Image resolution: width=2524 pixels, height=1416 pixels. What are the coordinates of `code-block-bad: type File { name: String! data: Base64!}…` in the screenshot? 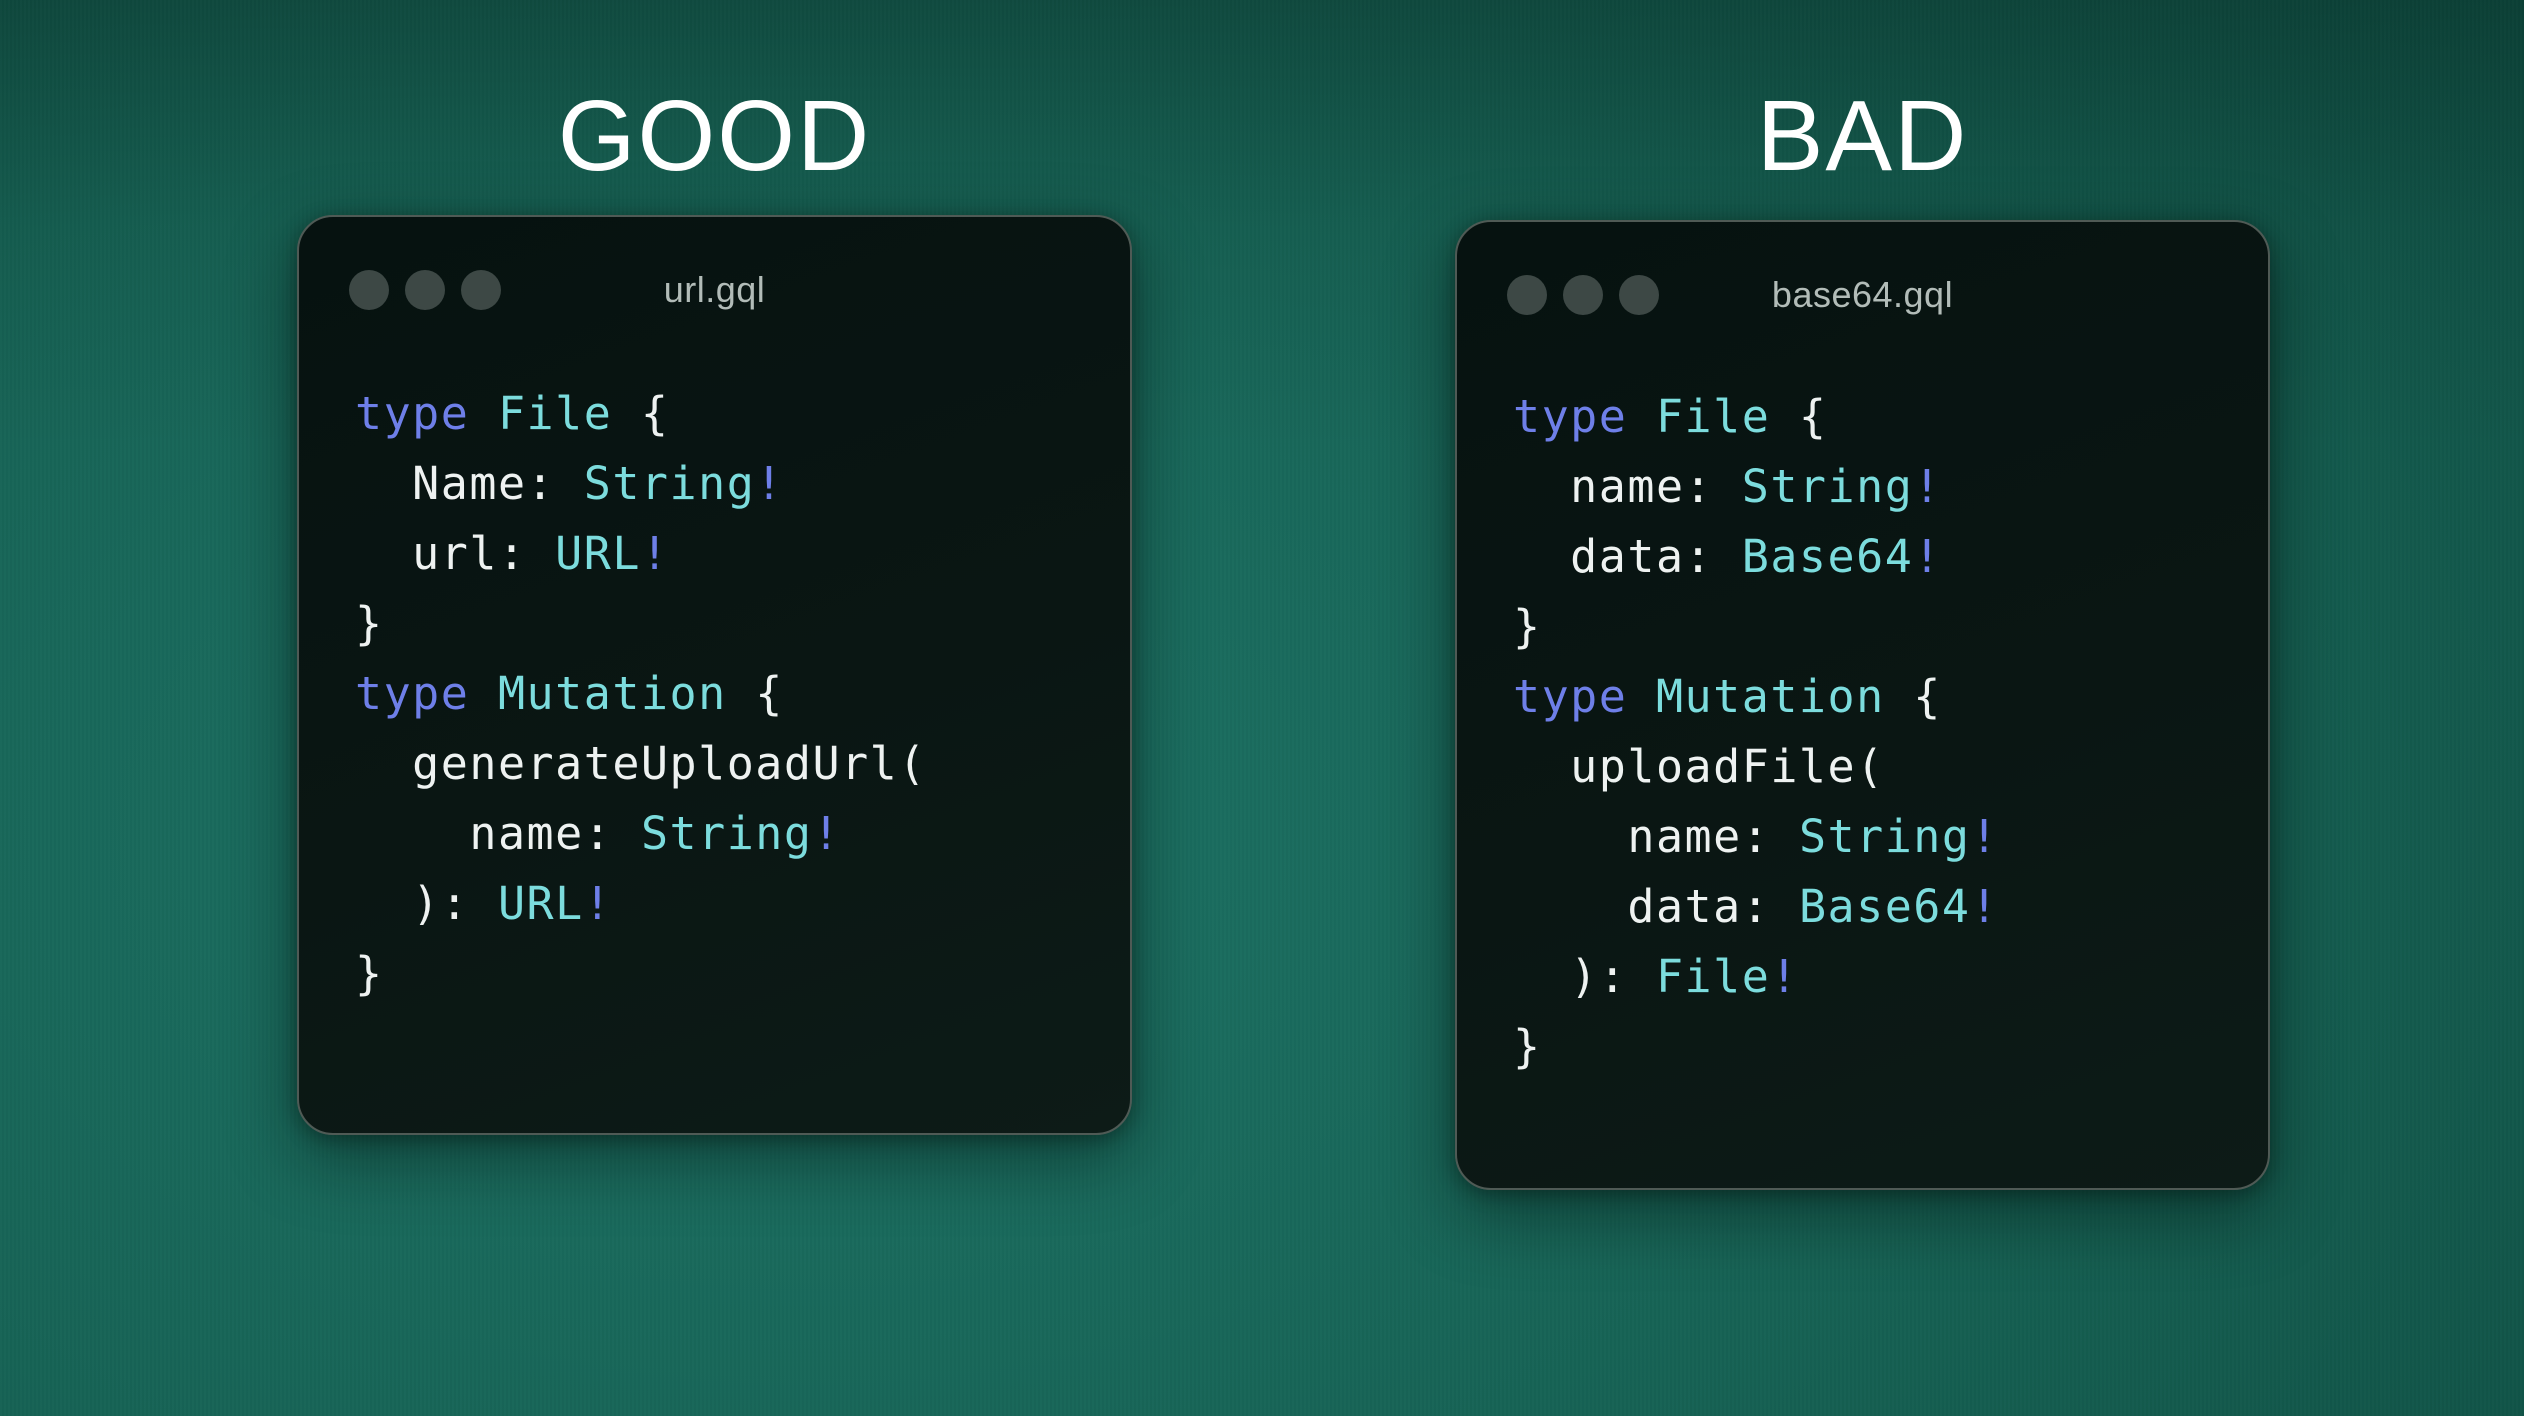 It's located at (1885, 732).